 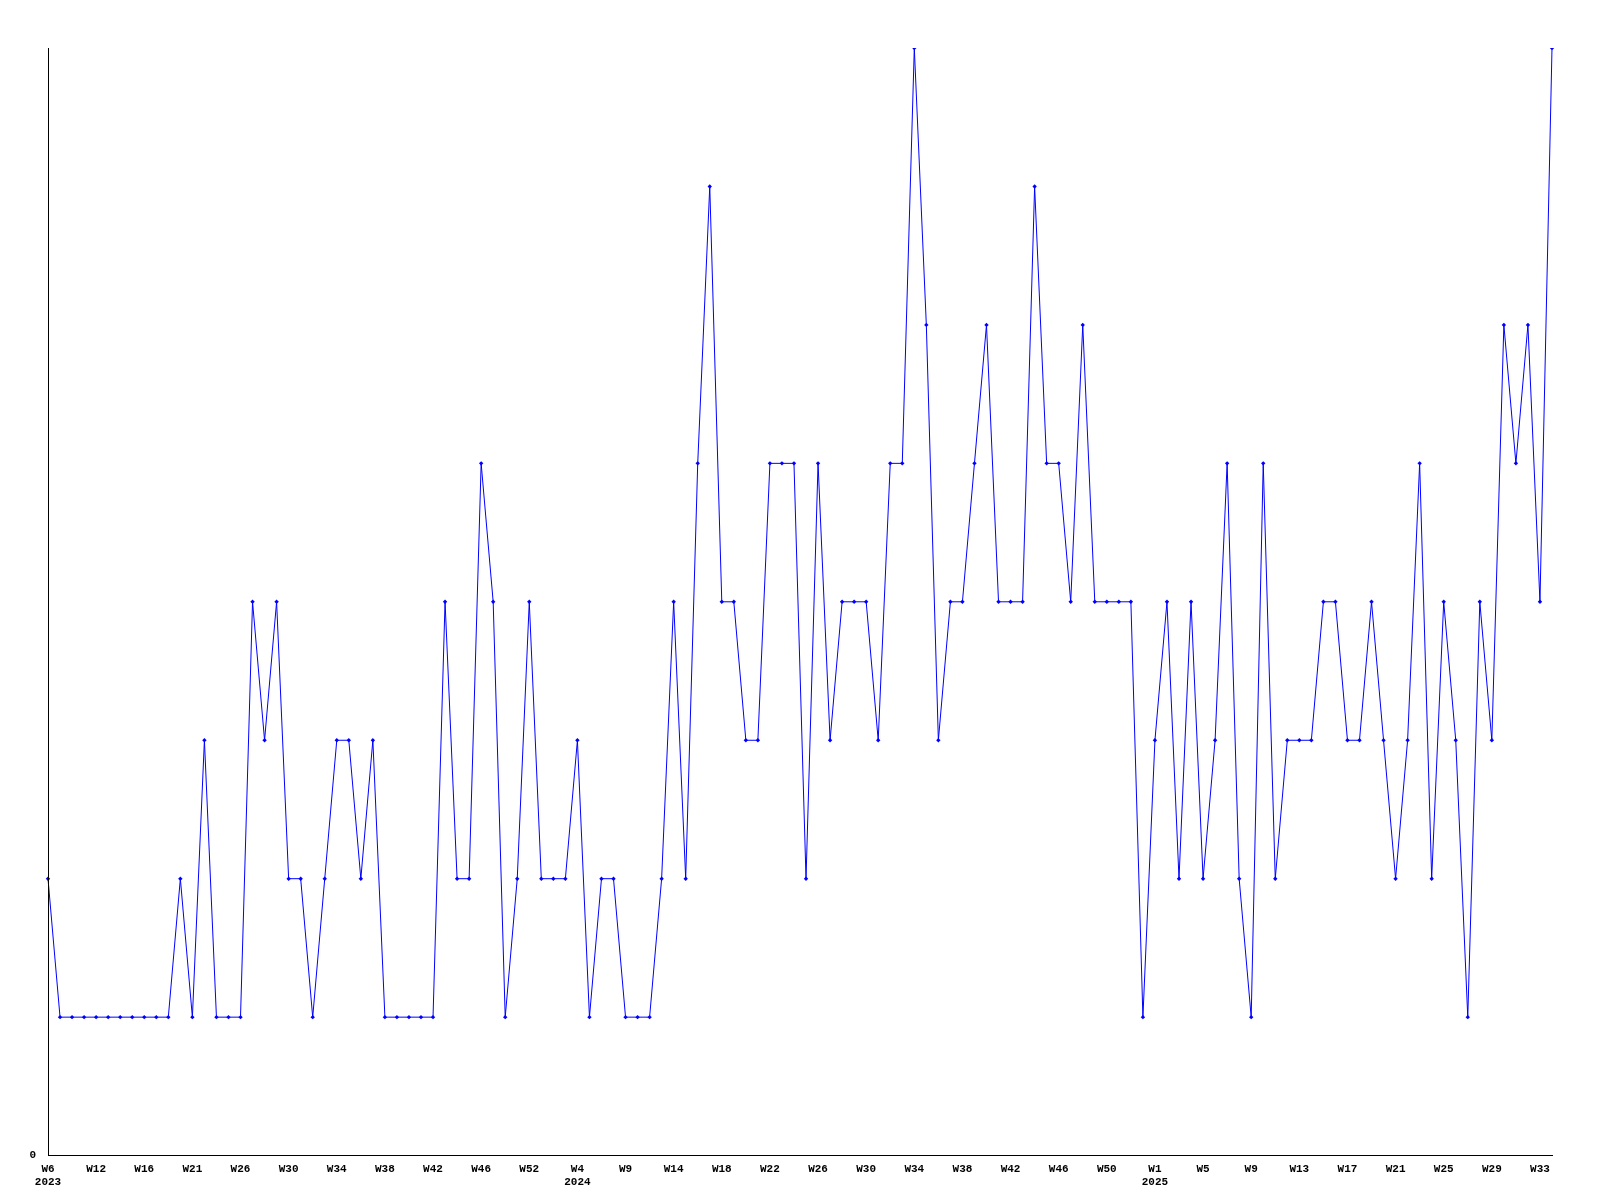 I want to click on x-tick-label: W25, so click(x=1444, y=1168).